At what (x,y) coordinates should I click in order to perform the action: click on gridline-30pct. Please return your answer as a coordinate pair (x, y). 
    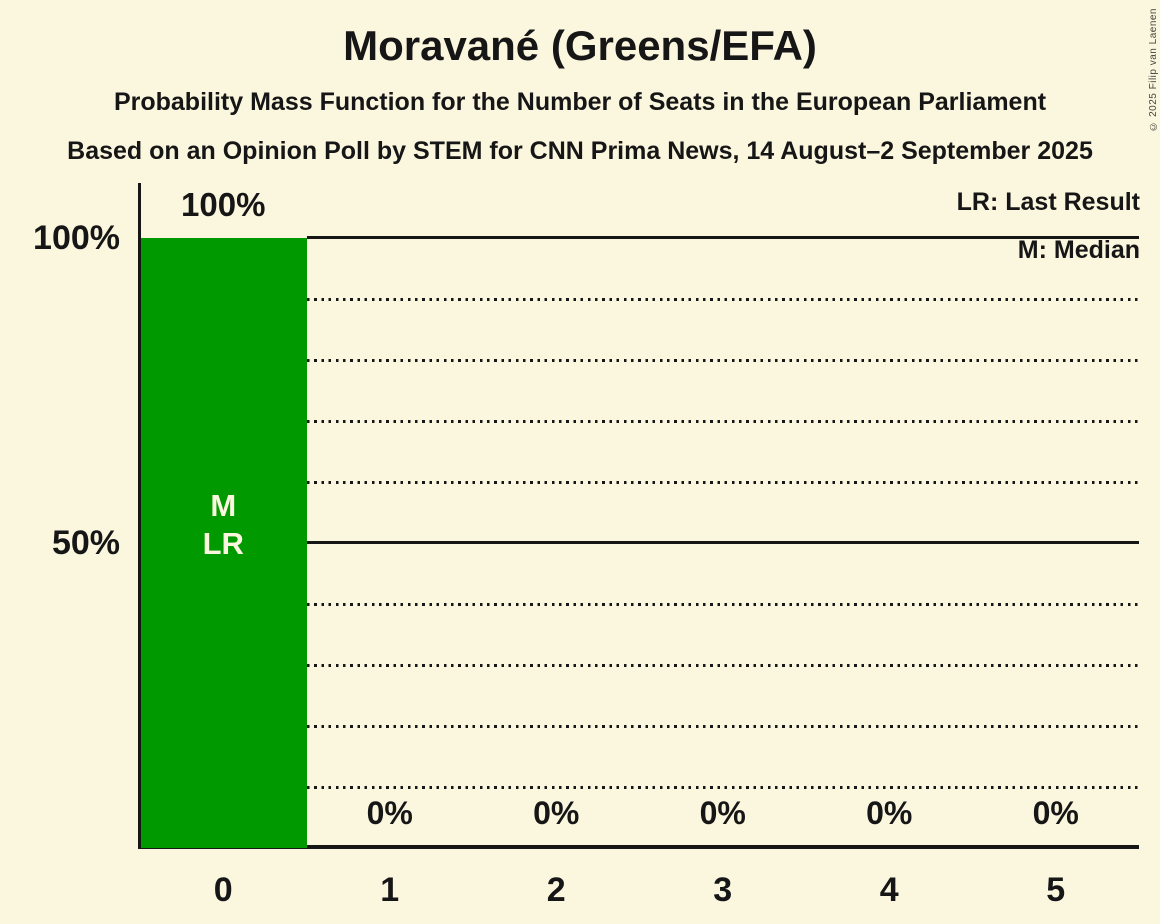
    Looking at the image, I should click on (722, 665).